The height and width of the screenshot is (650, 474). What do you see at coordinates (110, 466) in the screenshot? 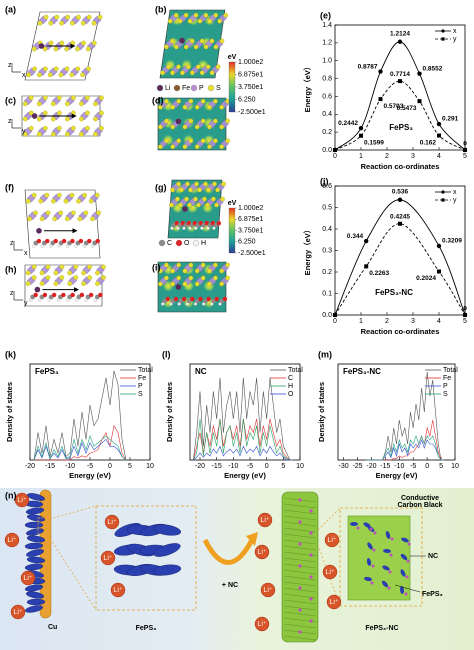
I see `x-tick-label: 0` at bounding box center [110, 466].